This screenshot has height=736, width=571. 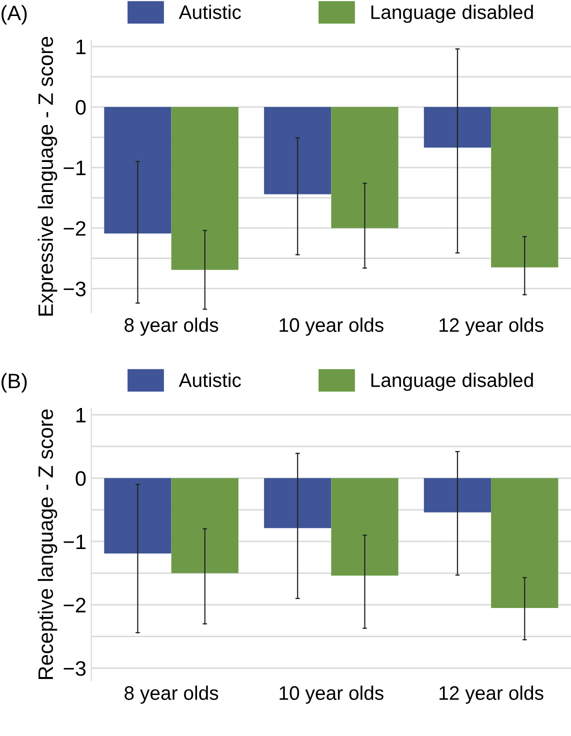 What do you see at coordinates (48, 176) in the screenshot?
I see `y-axis-title: Expressive language - Z score` at bounding box center [48, 176].